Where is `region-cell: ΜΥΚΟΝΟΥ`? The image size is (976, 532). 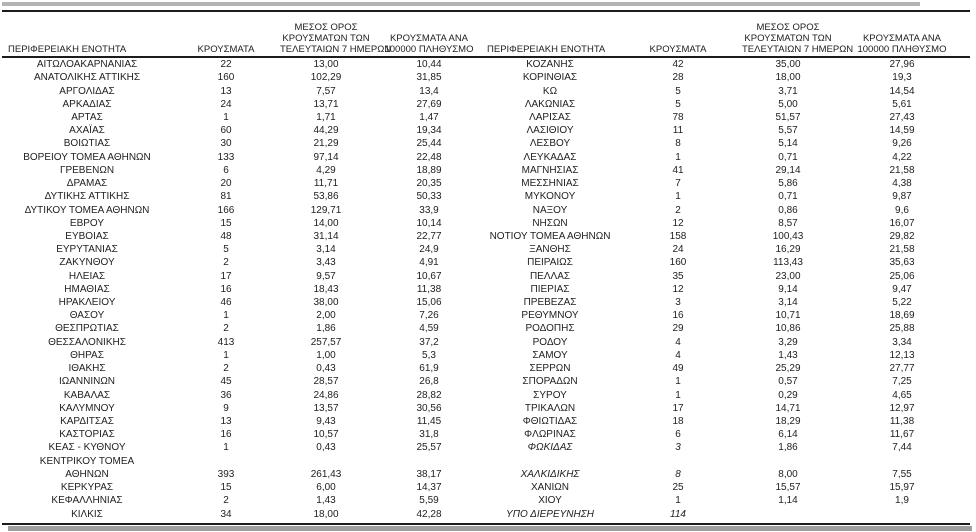 region-cell: ΜΥΚΟΝΟΥ is located at coordinates (550, 197).